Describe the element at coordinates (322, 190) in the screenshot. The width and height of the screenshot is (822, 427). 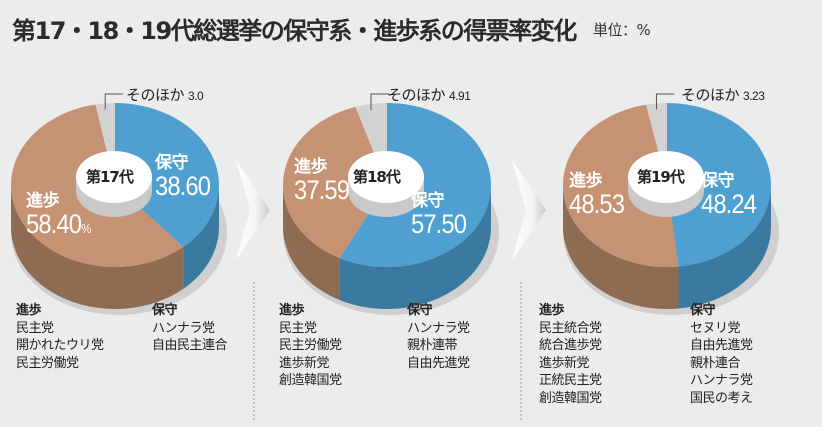
I see `progressive-value: 37.59` at that location.